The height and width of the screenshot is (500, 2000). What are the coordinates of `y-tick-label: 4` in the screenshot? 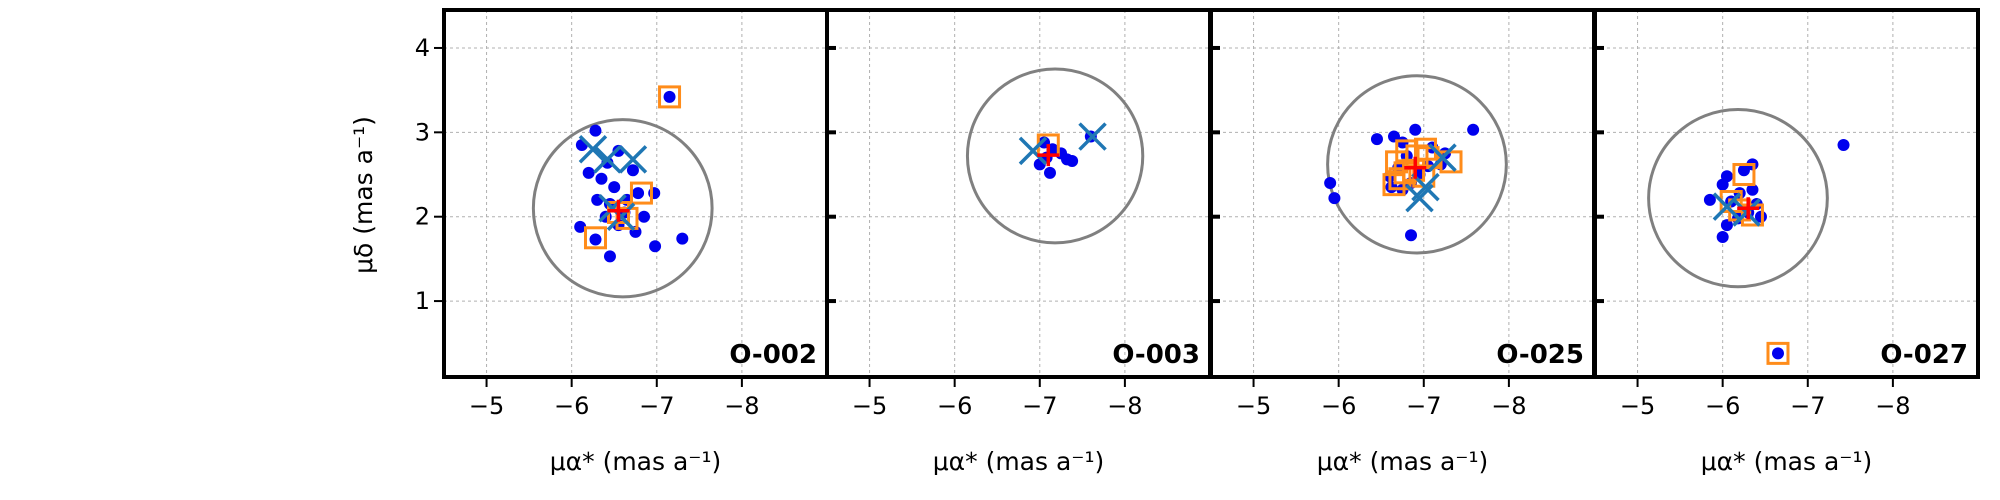 It's located at (422, 48).